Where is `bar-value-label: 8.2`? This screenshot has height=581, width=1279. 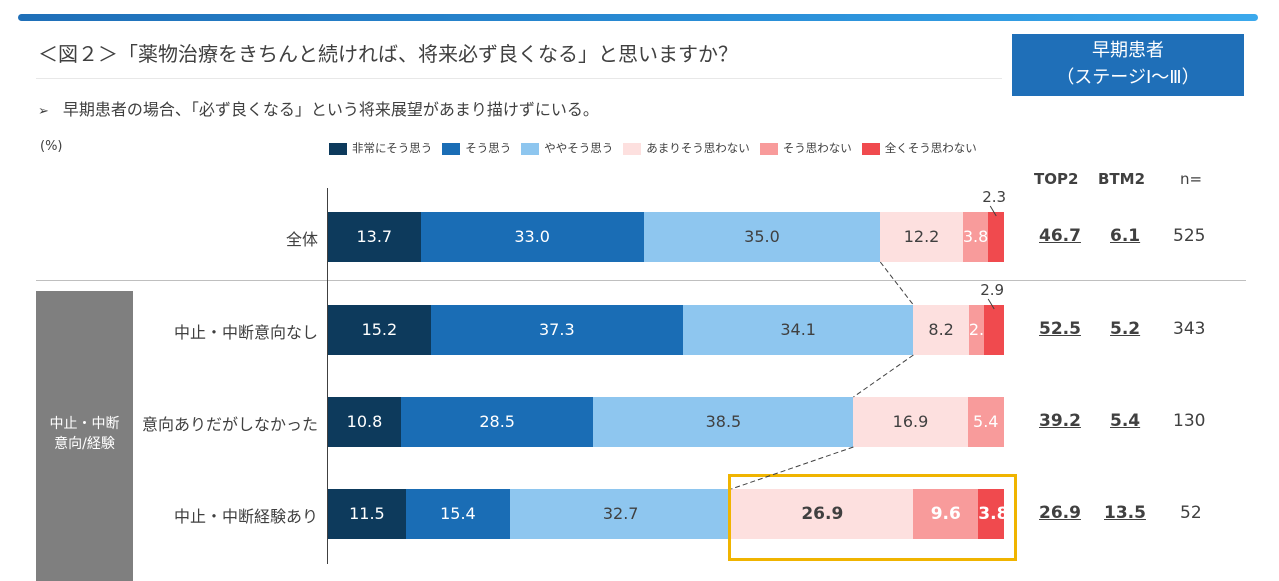 bar-value-label: 8.2 is located at coordinates (941, 329).